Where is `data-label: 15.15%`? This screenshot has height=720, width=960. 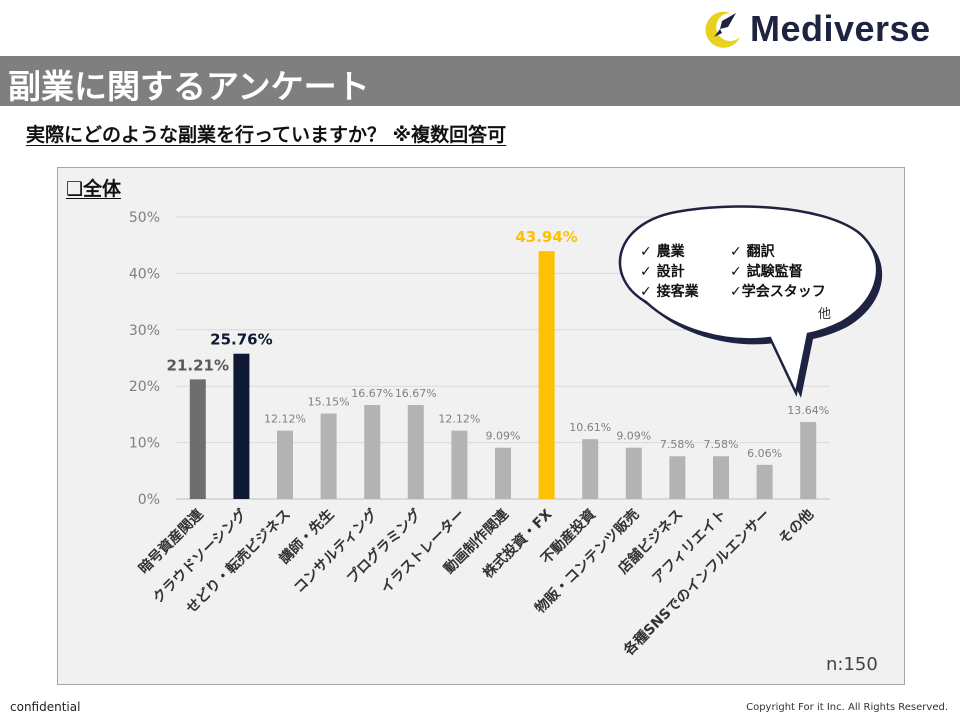
data-label: 15.15% is located at coordinates (329, 402).